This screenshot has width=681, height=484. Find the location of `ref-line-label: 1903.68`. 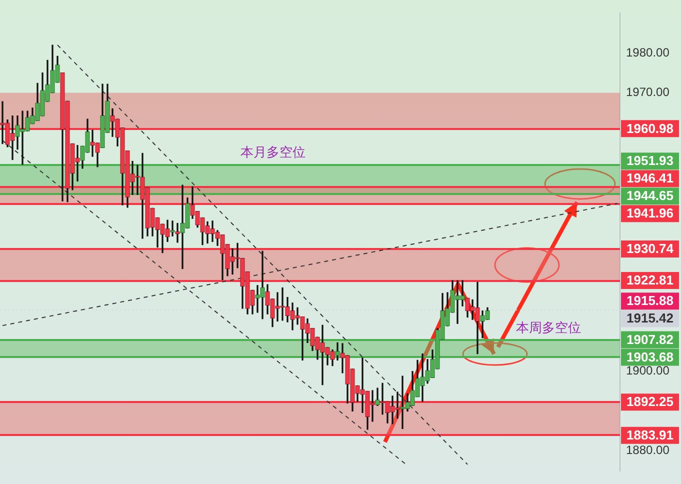

ref-line-label: 1903.68 is located at coordinates (650, 356).